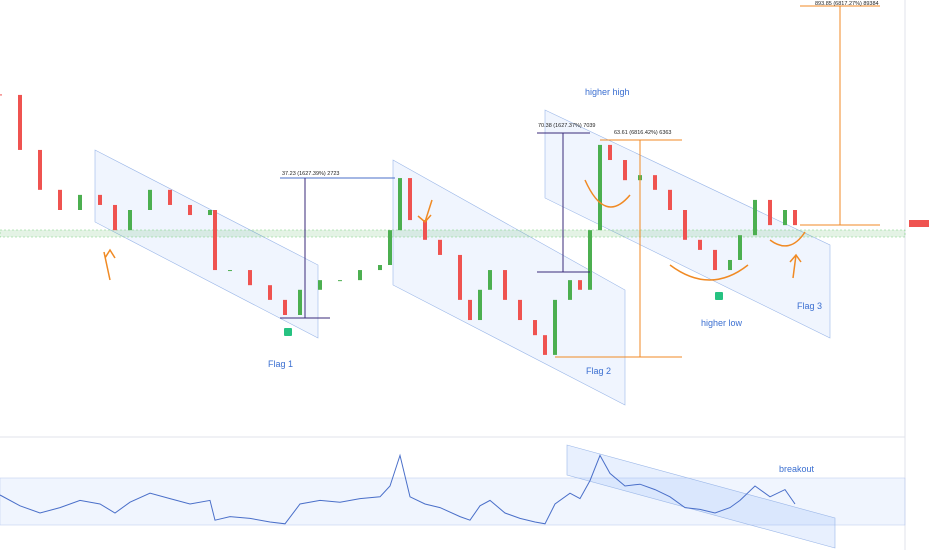 The height and width of the screenshot is (555, 932). What do you see at coordinates (643, 133) in the screenshot?
I see `annotation-label: 63.61 (6816.42%) 6363` at bounding box center [643, 133].